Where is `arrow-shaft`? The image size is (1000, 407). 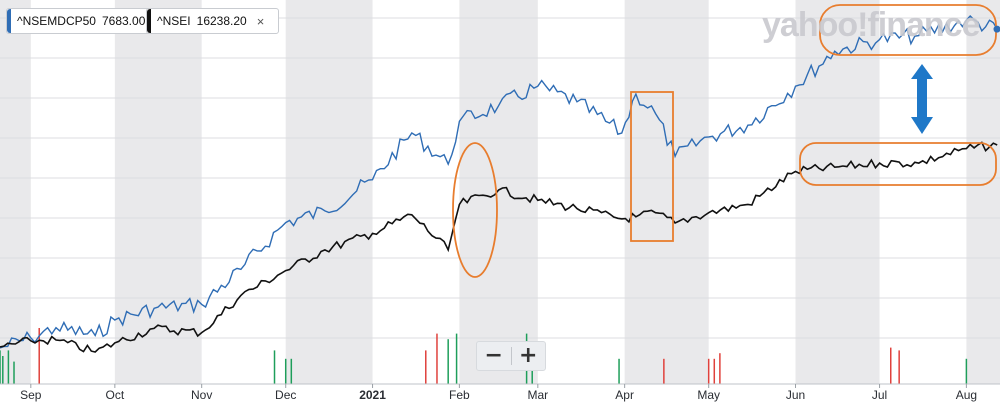 arrow-shaft is located at coordinates (922, 98).